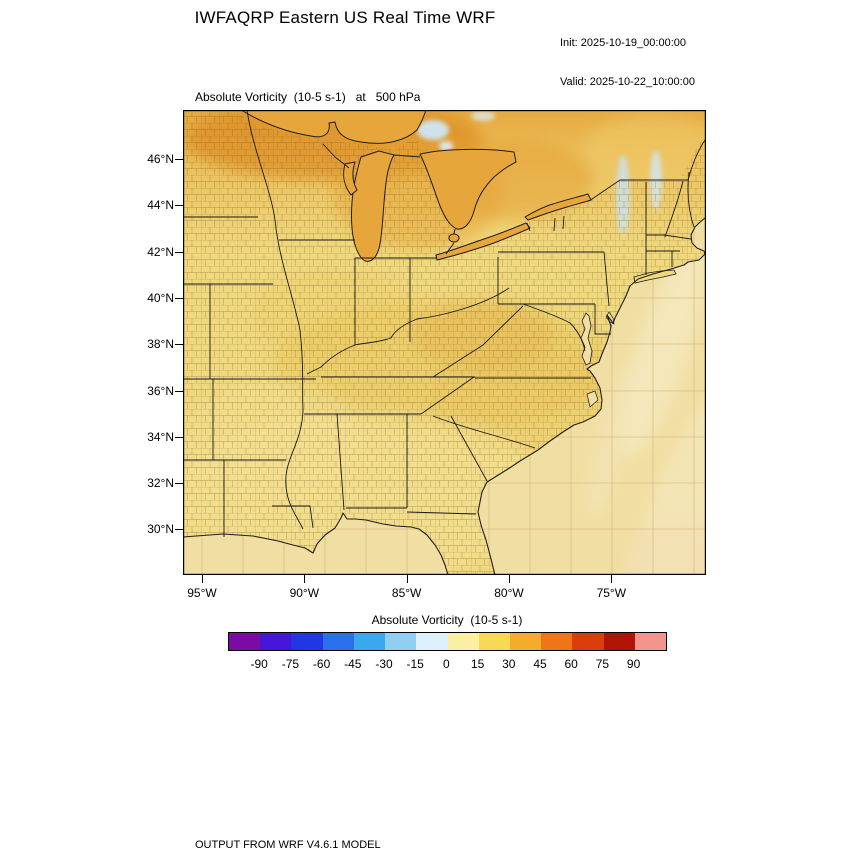 This screenshot has width=850, height=850. Describe the element at coordinates (308, 97) in the screenshot. I see `field-label: Absolute Vorticity (10-5 s-1) at 500 hPa` at that location.